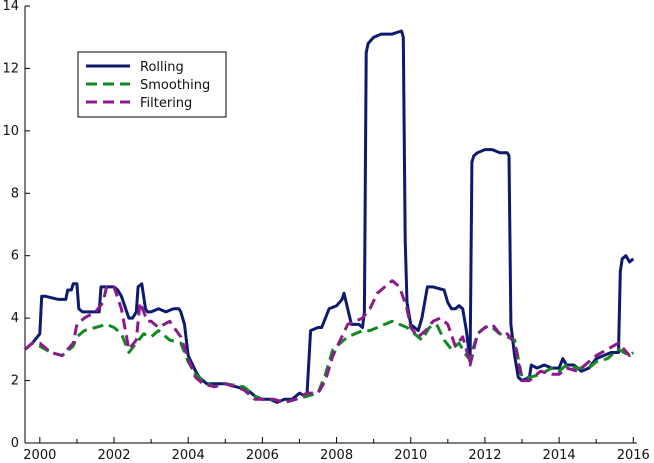 The height and width of the screenshot is (463, 654). I want to click on y-tick-label: 4, so click(15, 318).